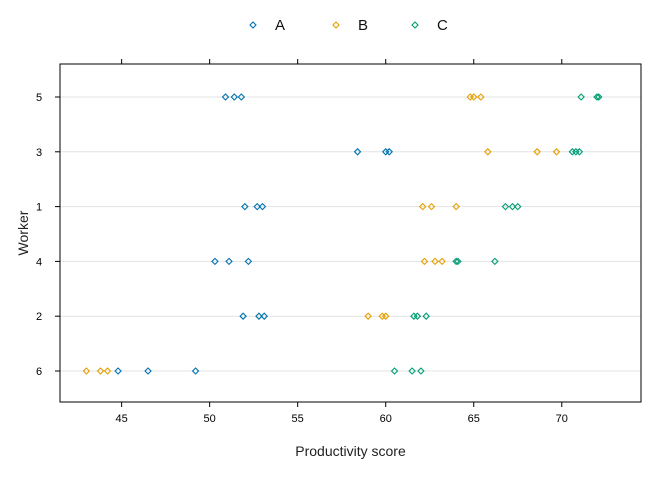 This screenshot has width=672, height=480. Describe the element at coordinates (474, 419) in the screenshot. I see `x-tick-label: 65` at that location.